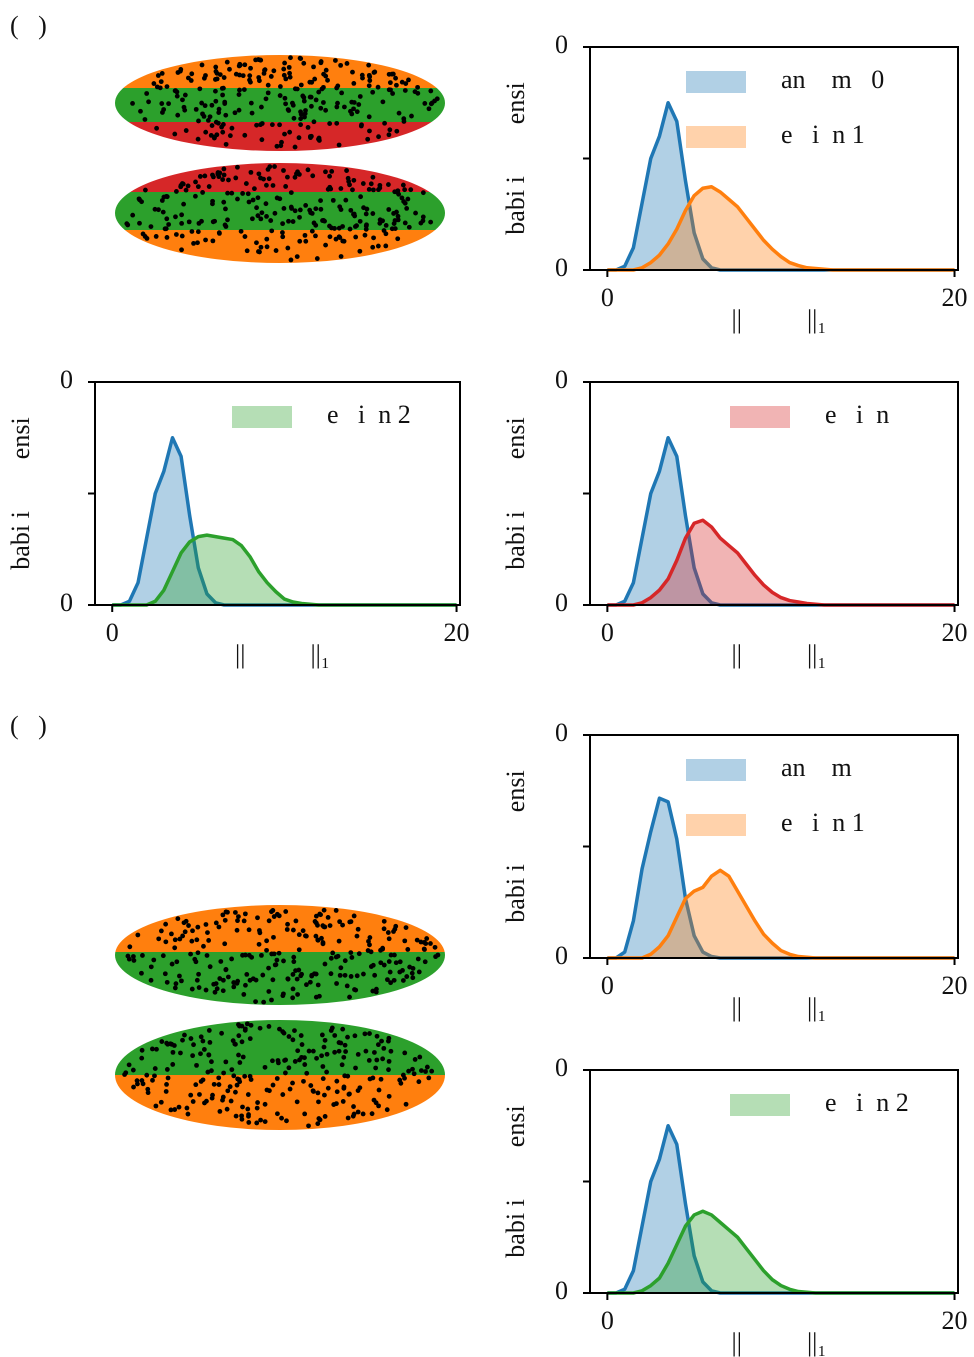 The width and height of the screenshot is (974, 1357). I want to click on density-area, so click(781, 1252).